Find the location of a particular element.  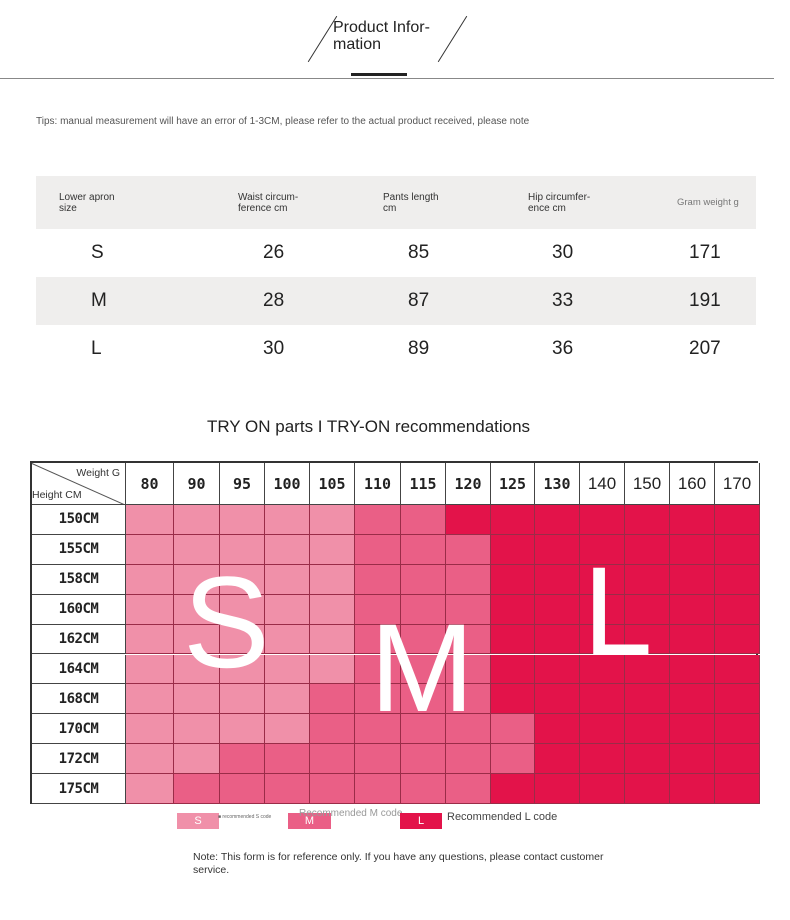

weight-header: 130 is located at coordinates (557, 484).